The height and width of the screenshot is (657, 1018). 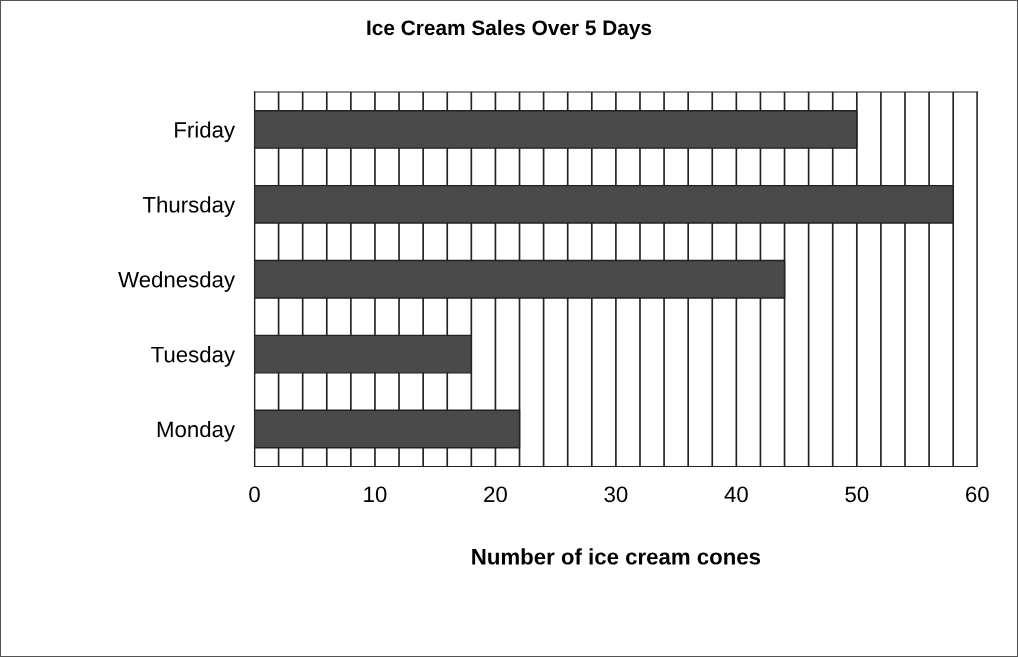 I want to click on x-tick-label: 40, so click(x=736, y=494).